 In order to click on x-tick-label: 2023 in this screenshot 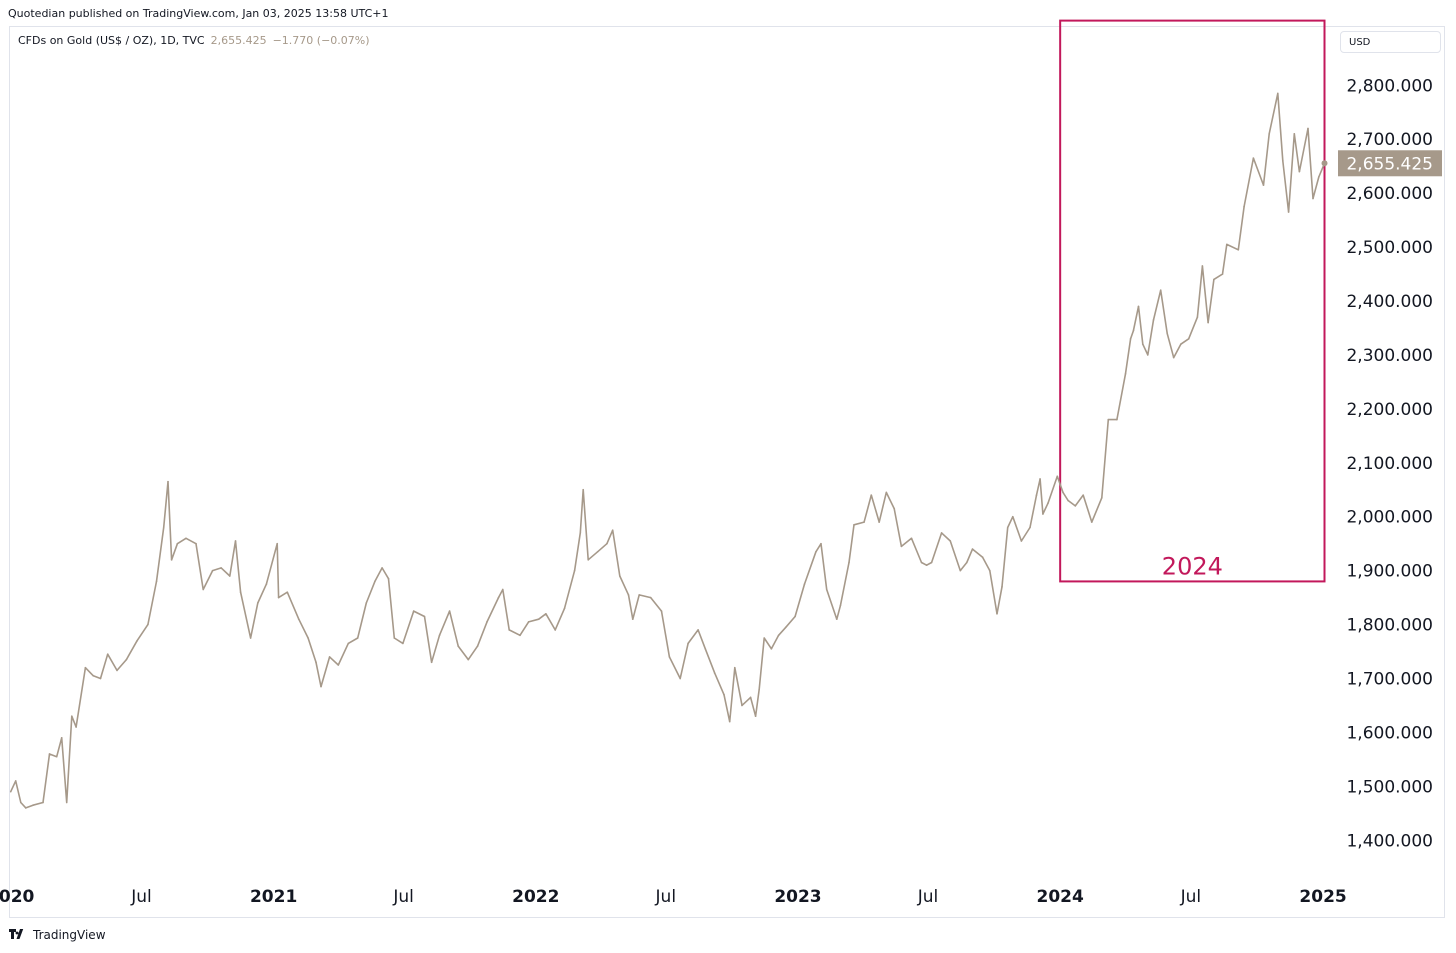, I will do `click(797, 897)`.